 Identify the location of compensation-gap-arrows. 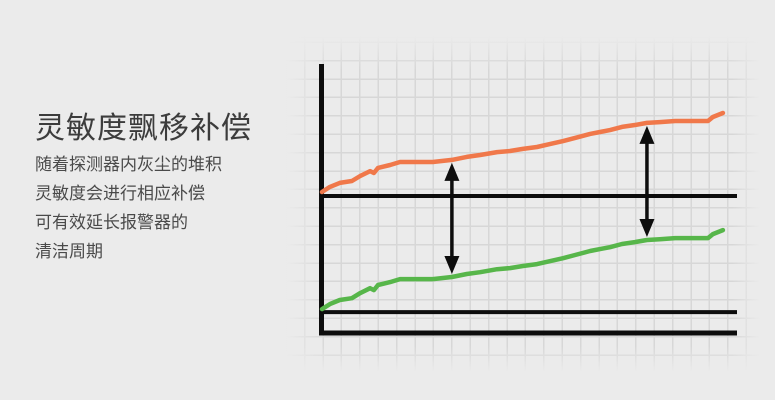
(549, 199).